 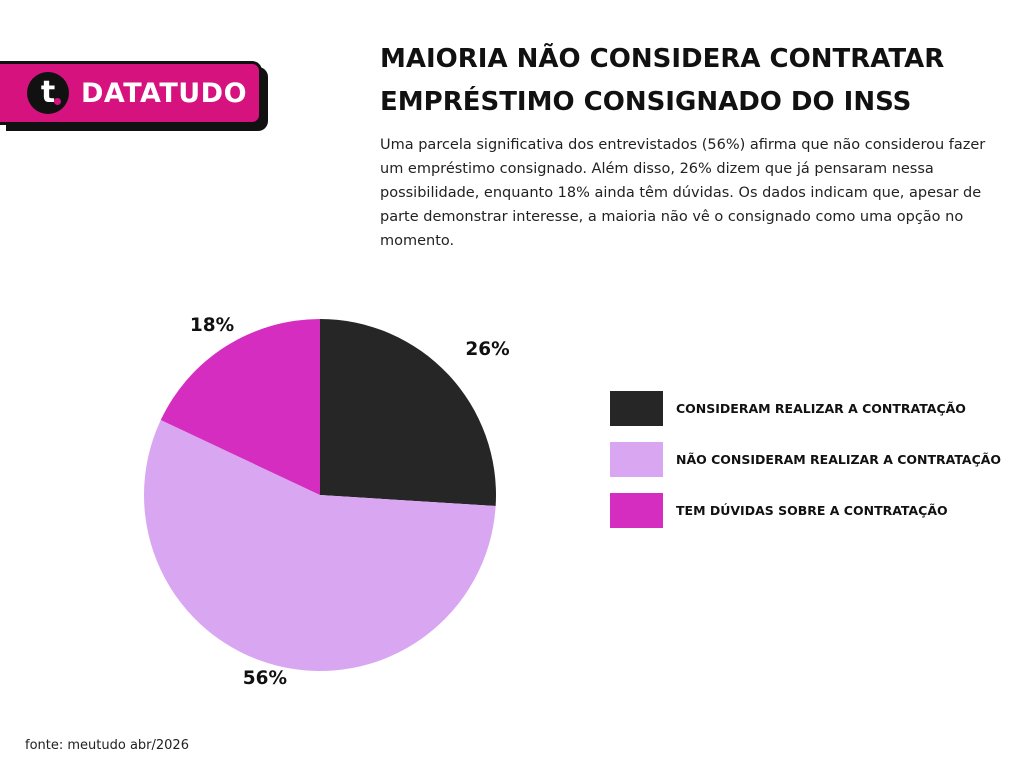 I want to click on legend-label-3: TEM DÚVIDAS SOBRE A CONTRATAÇÃO, so click(x=812, y=510).